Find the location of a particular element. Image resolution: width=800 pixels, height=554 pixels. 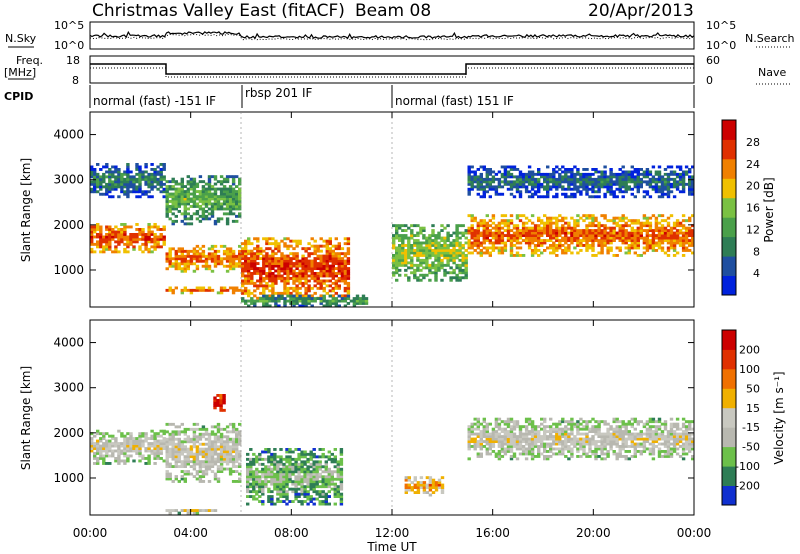

power-ylabel: Slant Range [km] is located at coordinates (26, 210).